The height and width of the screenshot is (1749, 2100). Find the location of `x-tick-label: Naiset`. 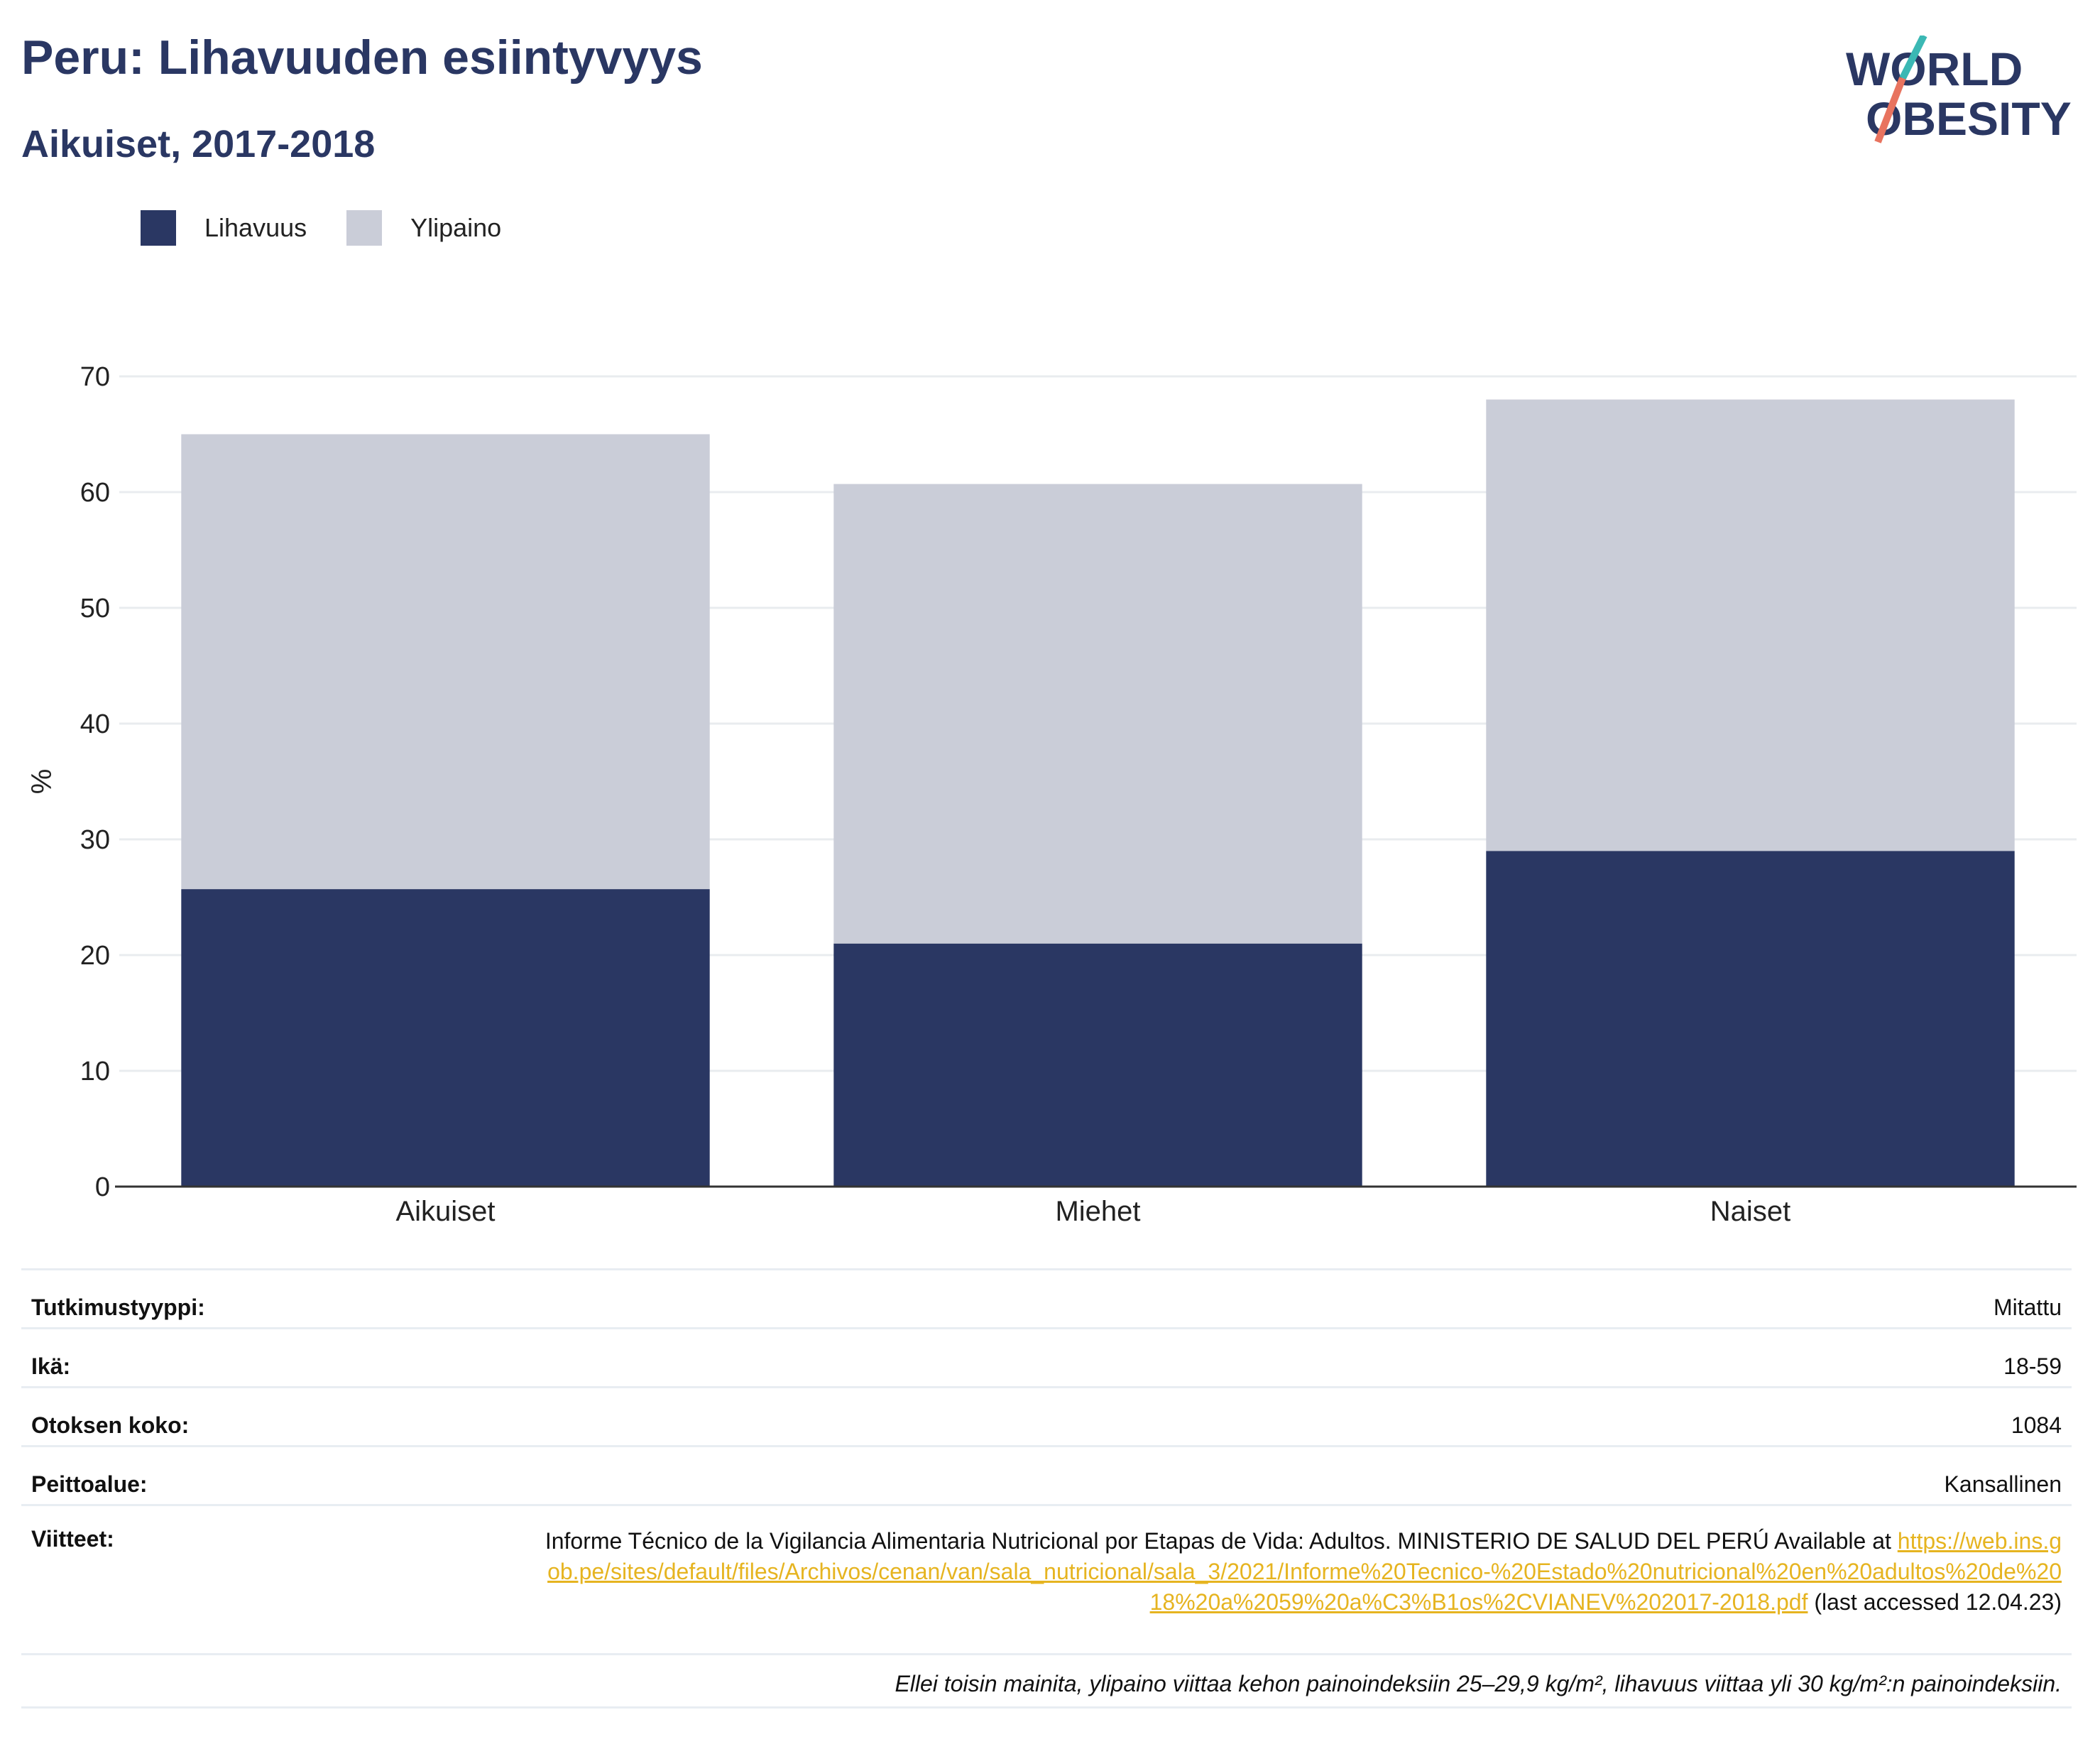

x-tick-label: Naiset is located at coordinates (1750, 1211).